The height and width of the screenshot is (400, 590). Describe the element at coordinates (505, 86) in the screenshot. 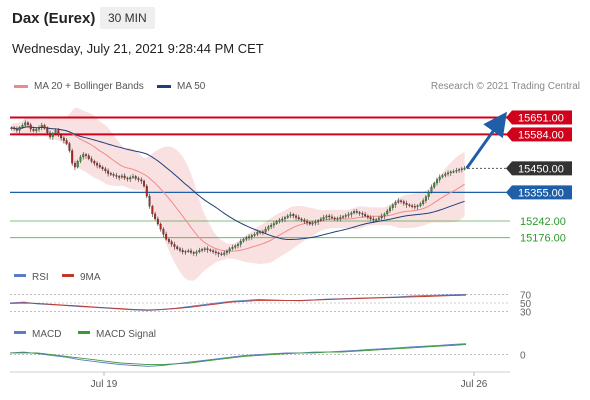

I see `credit-text: Research © 2021 Trading Central` at that location.